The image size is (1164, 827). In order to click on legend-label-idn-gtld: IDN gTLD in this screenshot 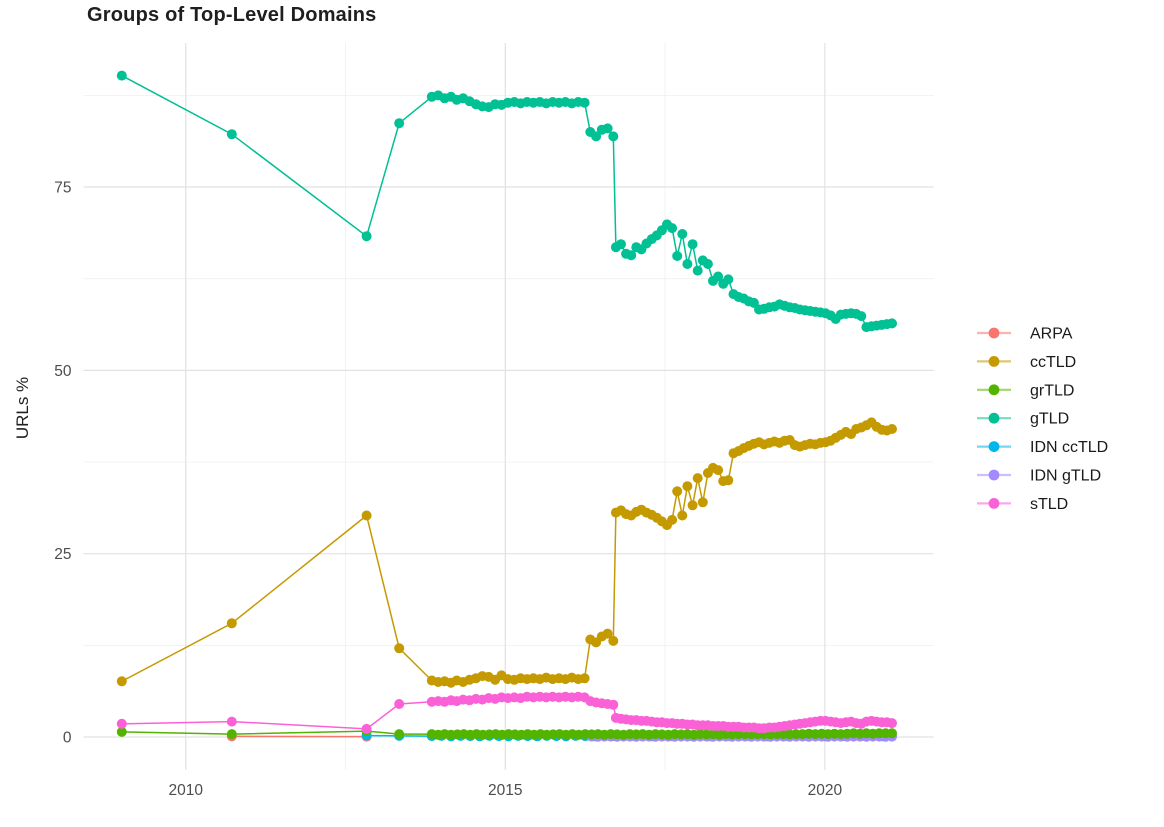, I will do `click(1065, 476)`.